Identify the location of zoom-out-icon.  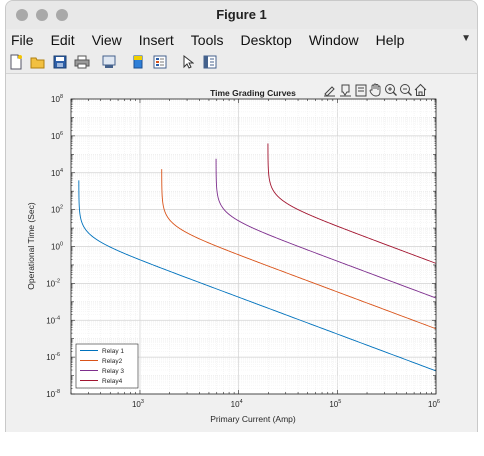
(406, 90).